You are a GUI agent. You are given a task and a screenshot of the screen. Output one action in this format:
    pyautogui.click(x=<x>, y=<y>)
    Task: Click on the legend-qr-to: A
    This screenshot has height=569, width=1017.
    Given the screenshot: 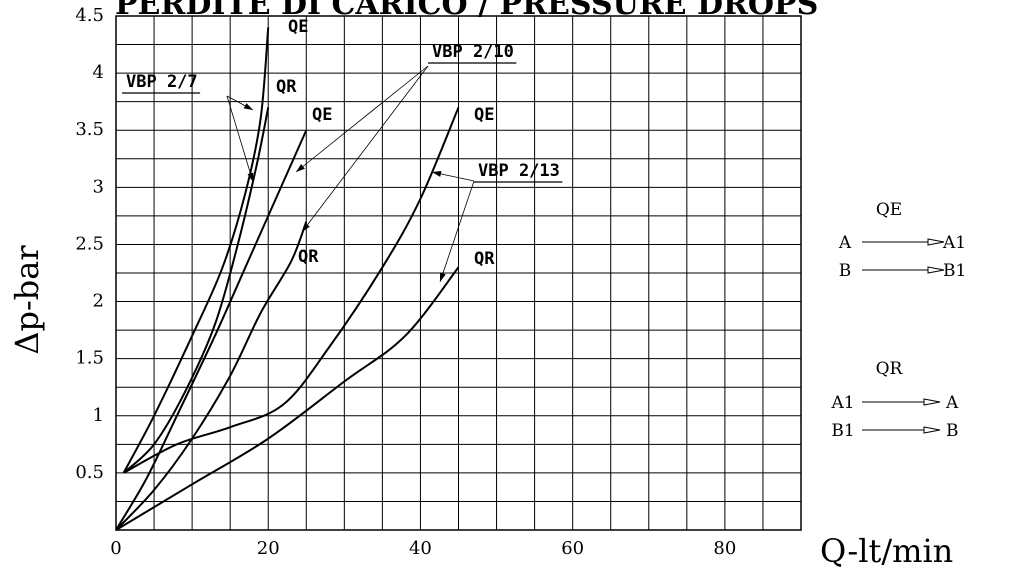 What is the action you would take?
    pyautogui.click(x=952, y=403)
    